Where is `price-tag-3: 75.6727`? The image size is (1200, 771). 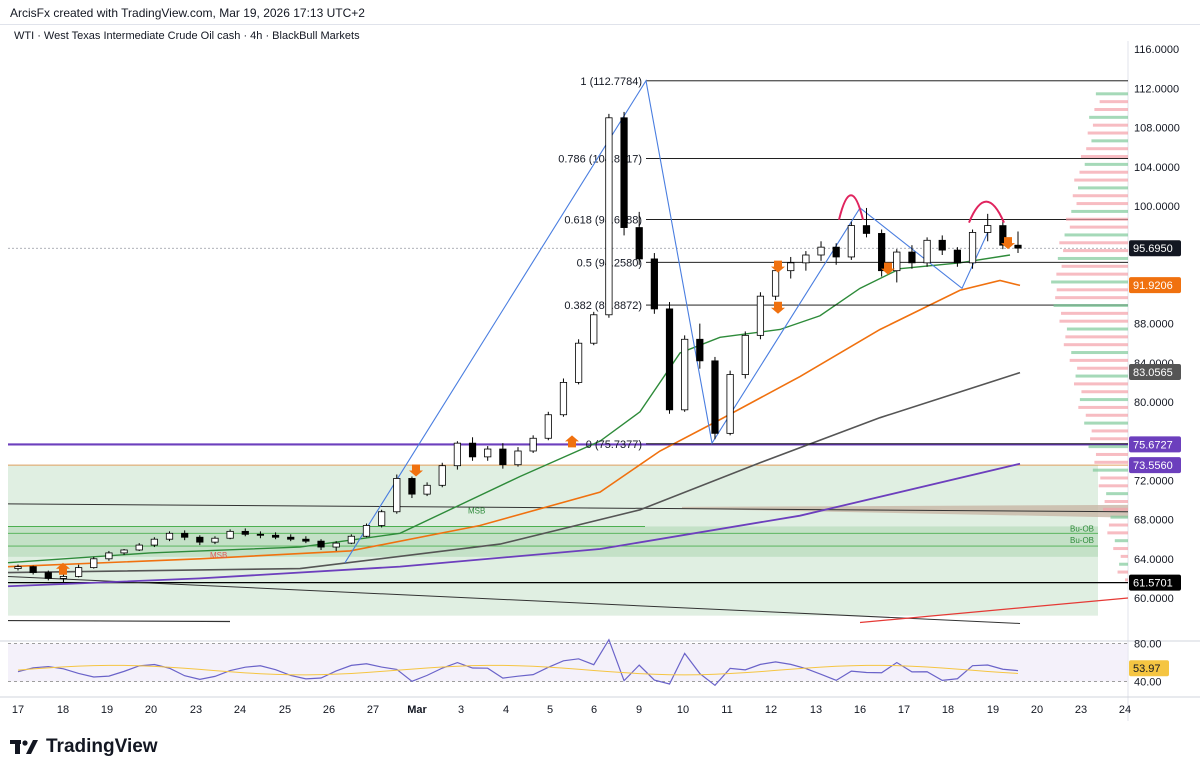 price-tag-3: 75.6727 is located at coordinates (1153, 445).